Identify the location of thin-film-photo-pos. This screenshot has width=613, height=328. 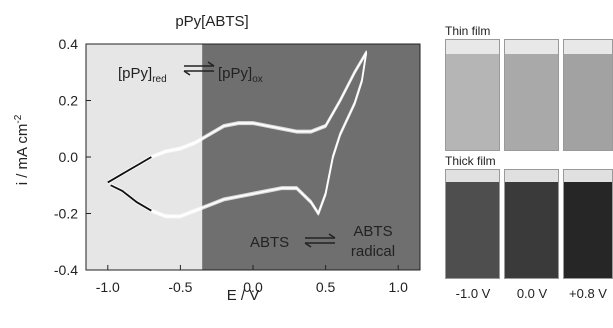
(588, 95).